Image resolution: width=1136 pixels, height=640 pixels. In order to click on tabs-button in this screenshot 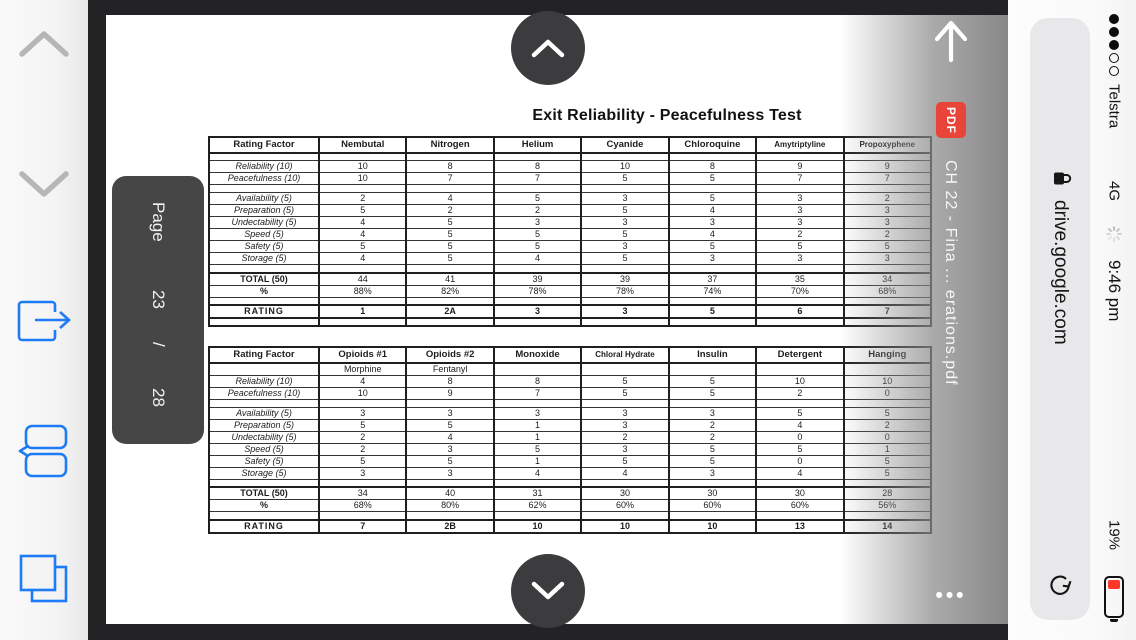, I will do `click(44, 579)`.